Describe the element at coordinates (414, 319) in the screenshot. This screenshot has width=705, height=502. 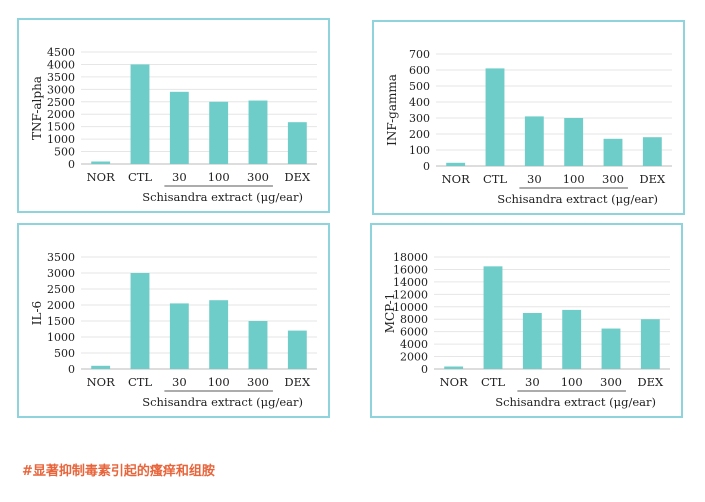
I see `y-tick-label: 8000` at that location.